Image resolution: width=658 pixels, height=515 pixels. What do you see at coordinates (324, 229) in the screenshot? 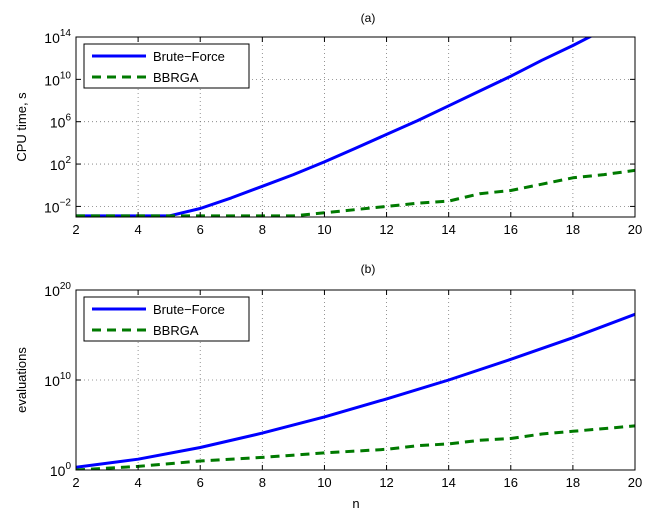
I see `panel-a-x-tick-label-10: 10` at bounding box center [324, 229].